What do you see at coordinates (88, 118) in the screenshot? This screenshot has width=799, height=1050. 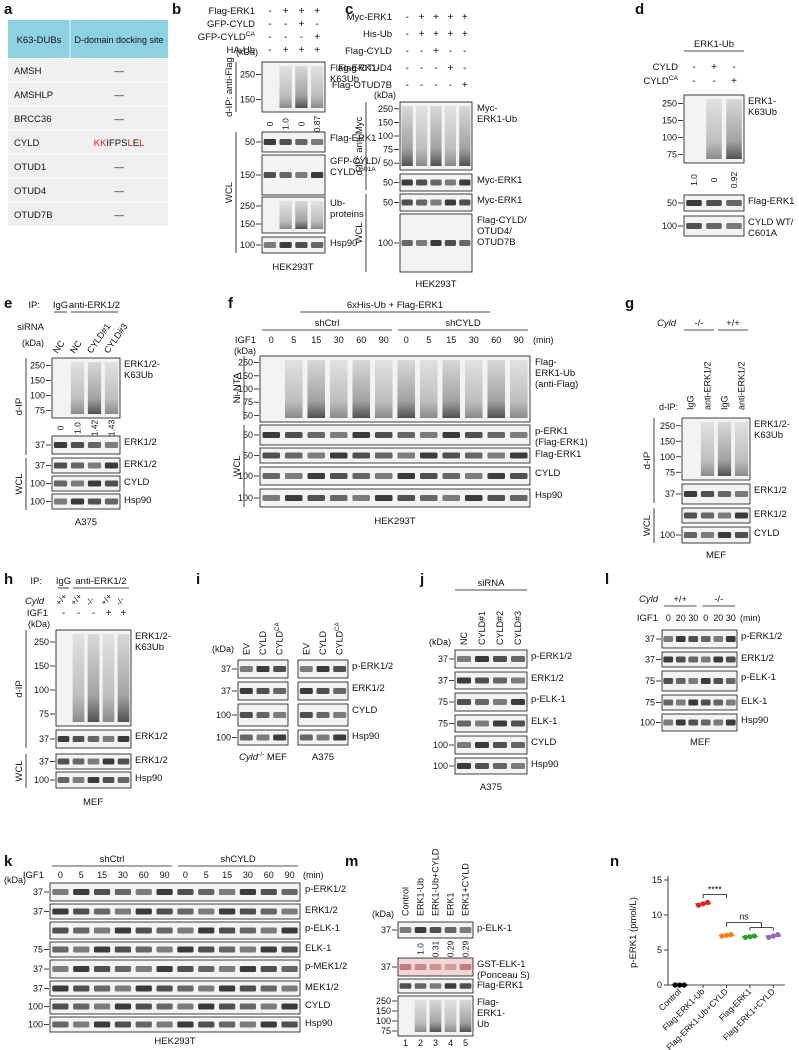 I see `table-row` at bounding box center [88, 118].